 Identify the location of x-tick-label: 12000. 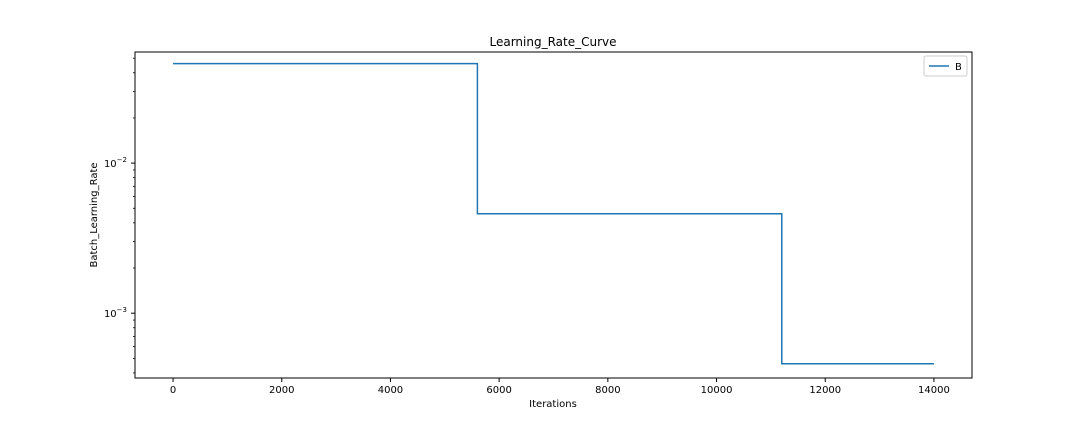
(825, 390).